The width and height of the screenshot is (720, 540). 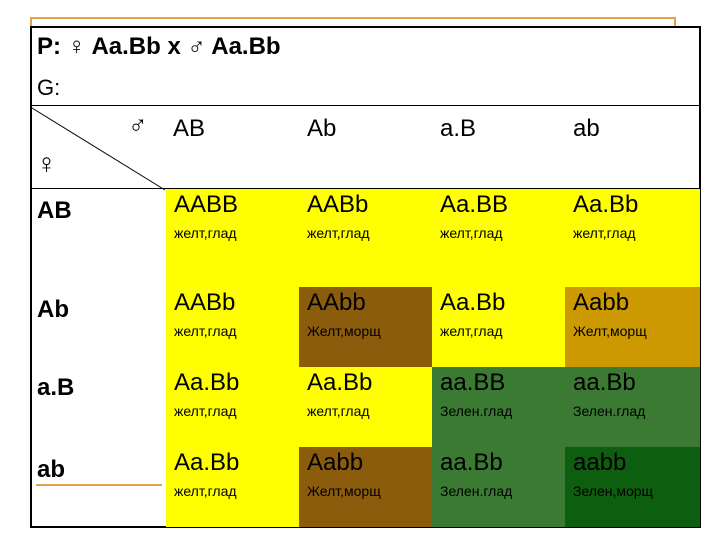 I want to click on cell-genotype: Aa.BB, so click(x=474, y=204).